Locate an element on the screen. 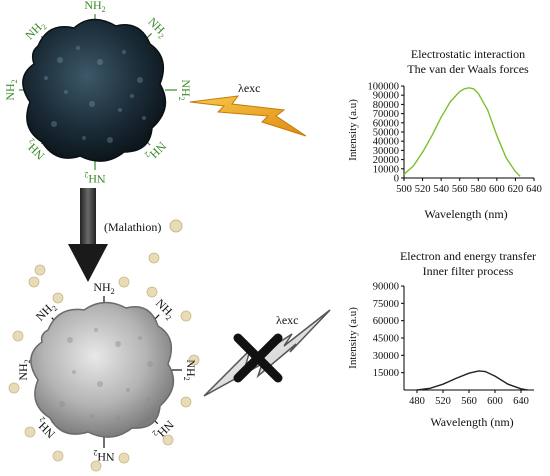 The height and width of the screenshot is (476, 550). chart-bottom-y-tick-label: 75000 is located at coordinates (386, 304).